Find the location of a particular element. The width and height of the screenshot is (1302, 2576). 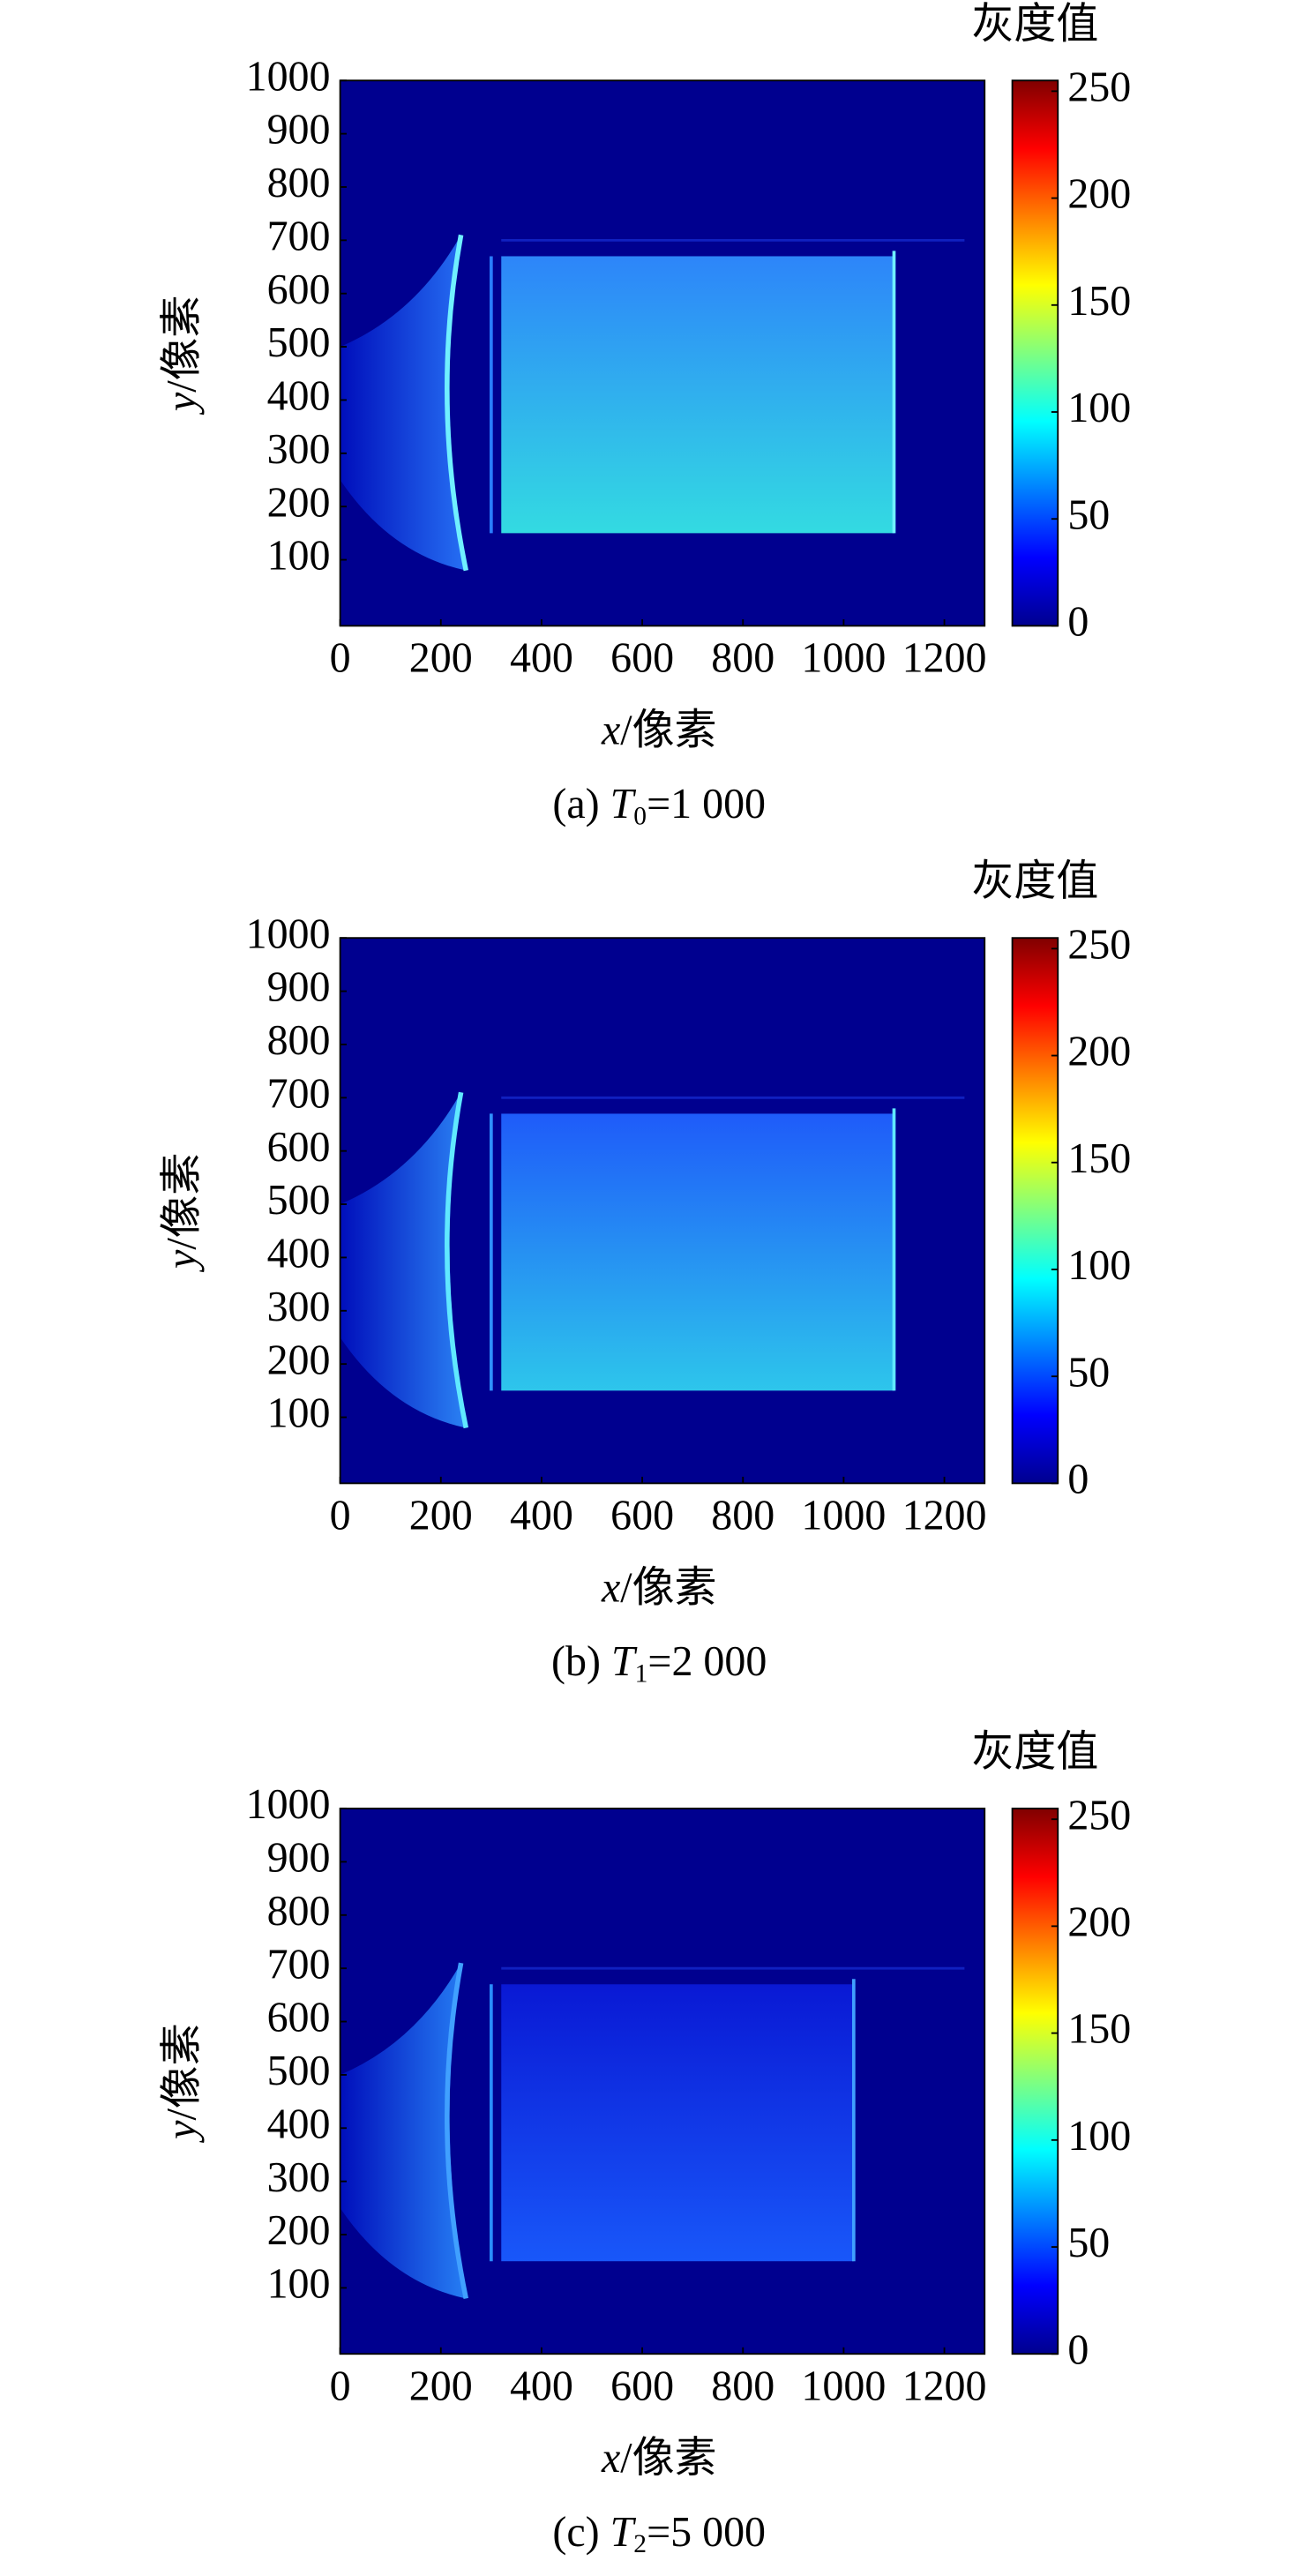

text-part: y is located at coordinates (182, 2132).